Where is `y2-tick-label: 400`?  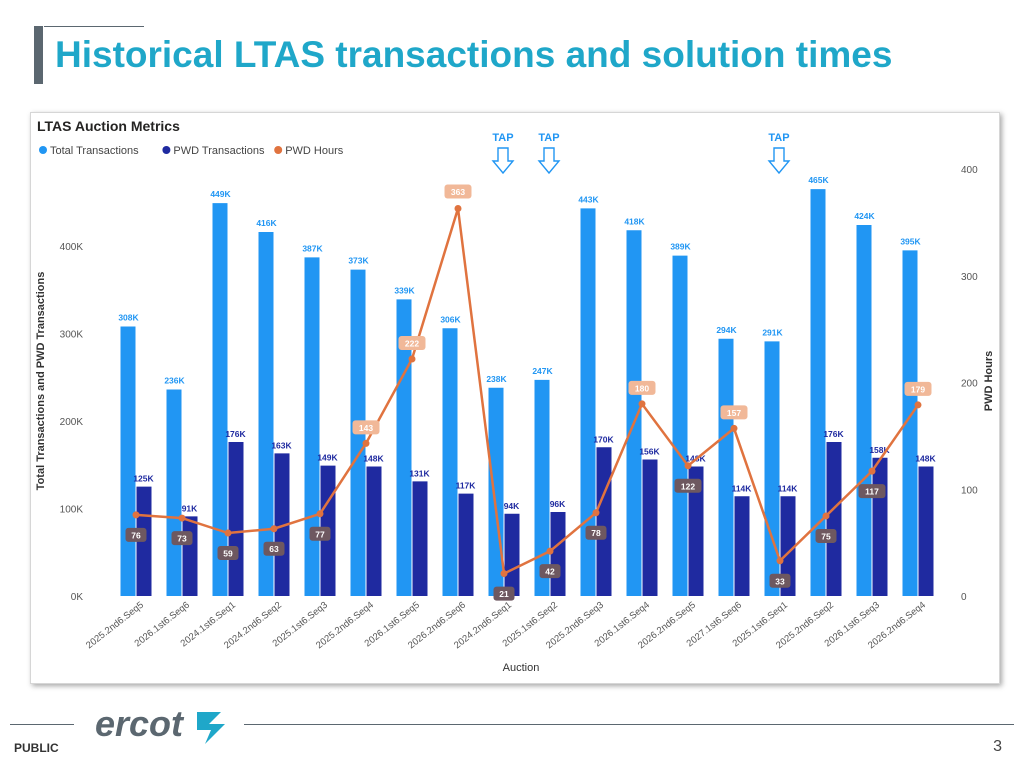 y2-tick-label: 400 is located at coordinates (969, 170).